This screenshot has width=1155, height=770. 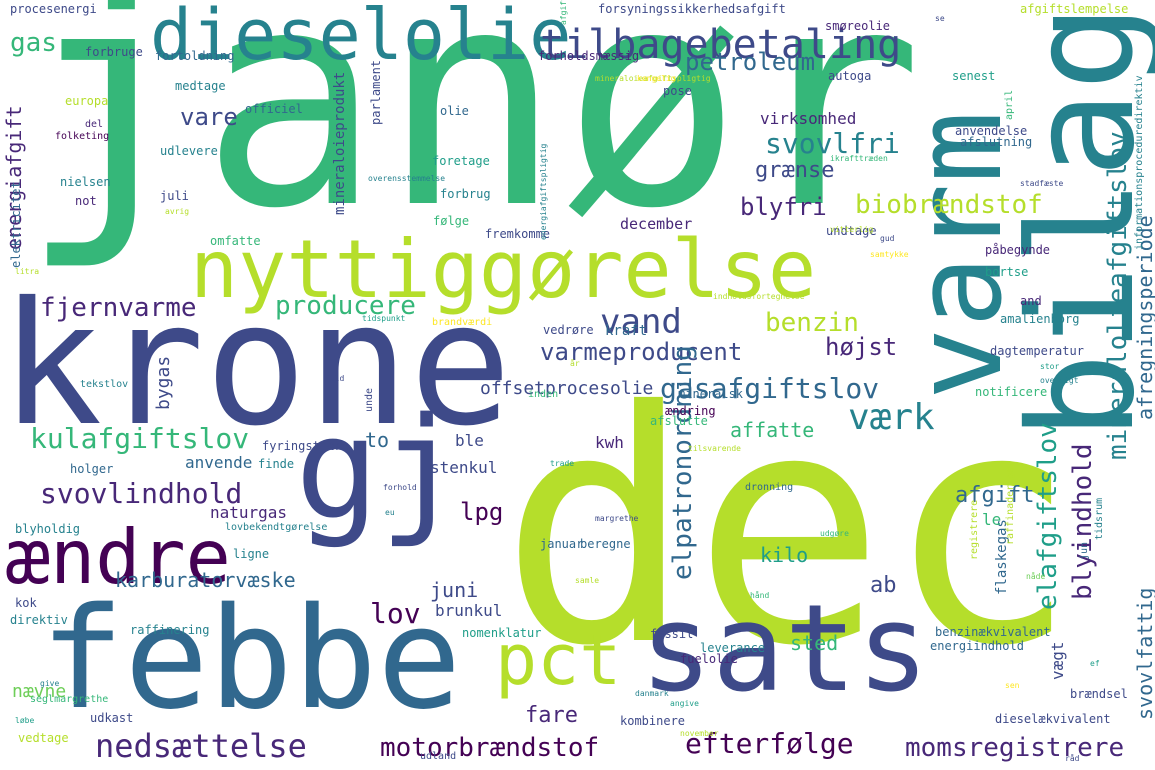 I want to click on cloud-word: fortoldning, so click(x=195, y=56).